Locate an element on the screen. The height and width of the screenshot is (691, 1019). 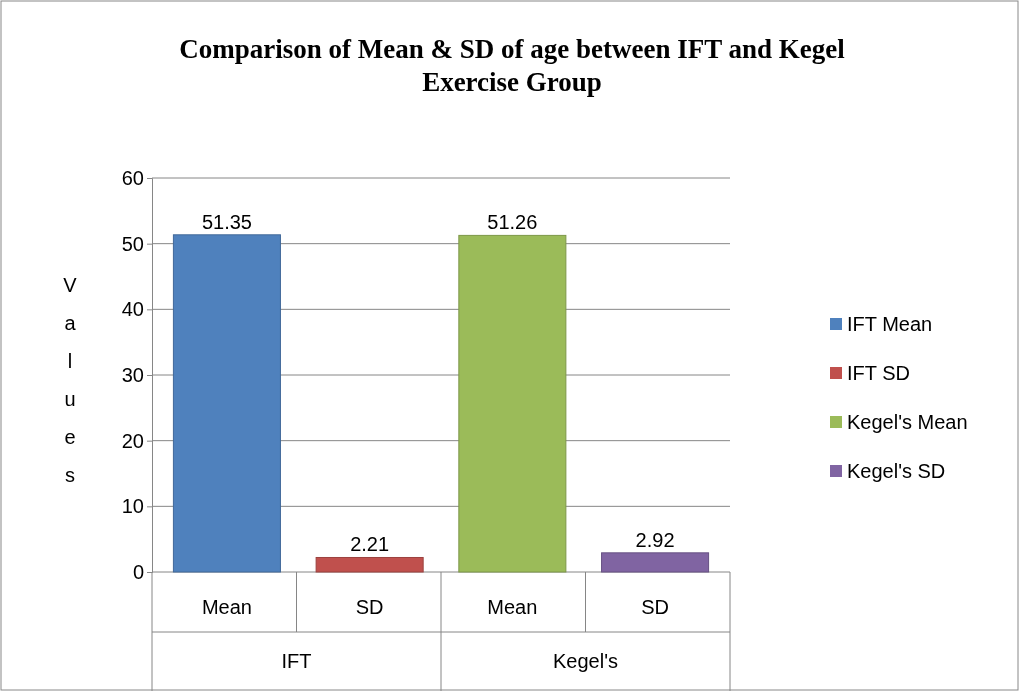
y-tick-label: 20 is located at coordinates (132, 440).